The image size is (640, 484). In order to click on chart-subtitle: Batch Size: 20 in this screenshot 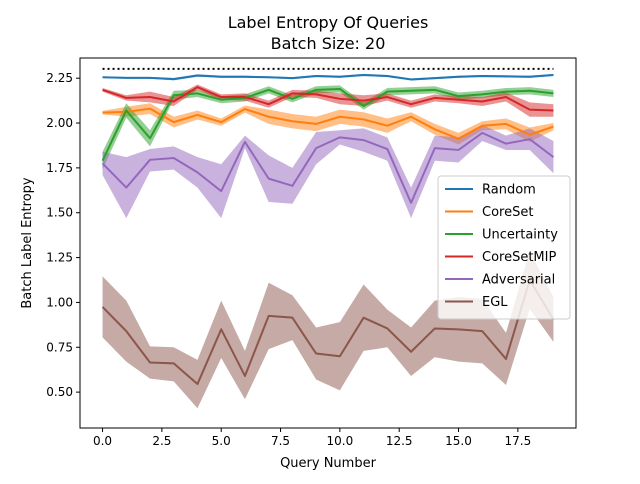, I will do `click(328, 43)`.